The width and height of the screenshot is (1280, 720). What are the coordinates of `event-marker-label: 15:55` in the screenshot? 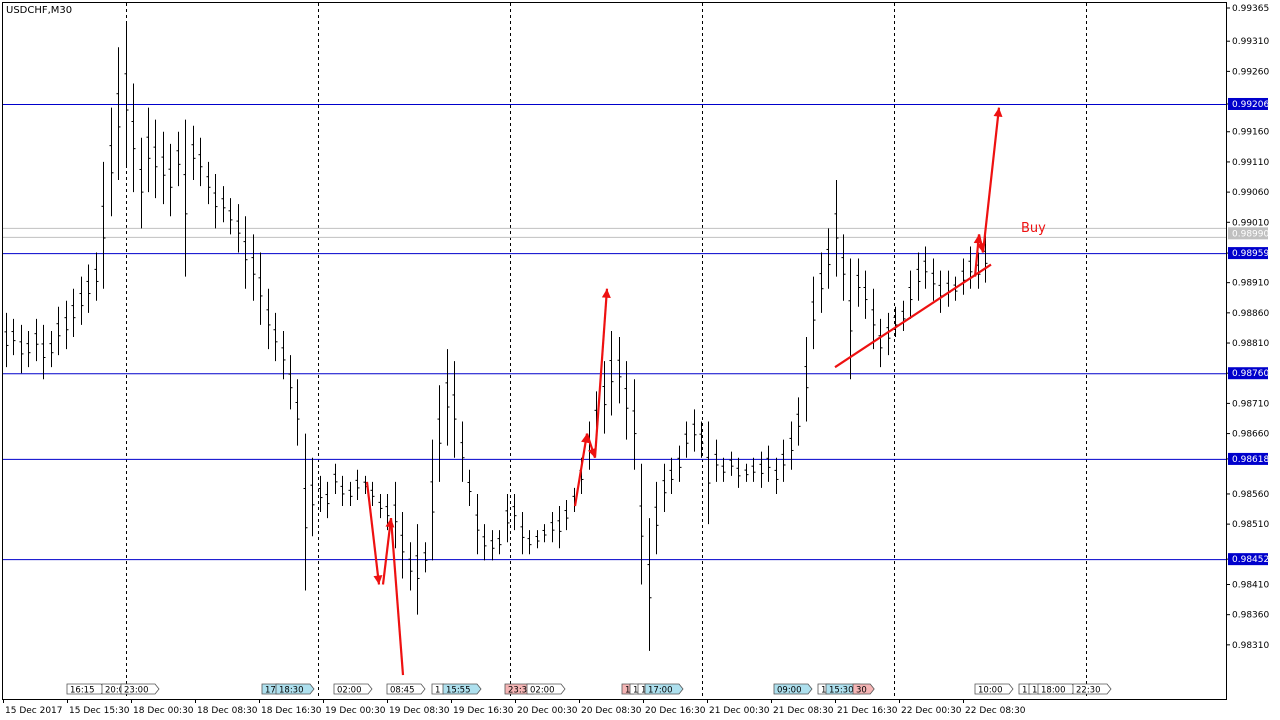 It's located at (458, 691).